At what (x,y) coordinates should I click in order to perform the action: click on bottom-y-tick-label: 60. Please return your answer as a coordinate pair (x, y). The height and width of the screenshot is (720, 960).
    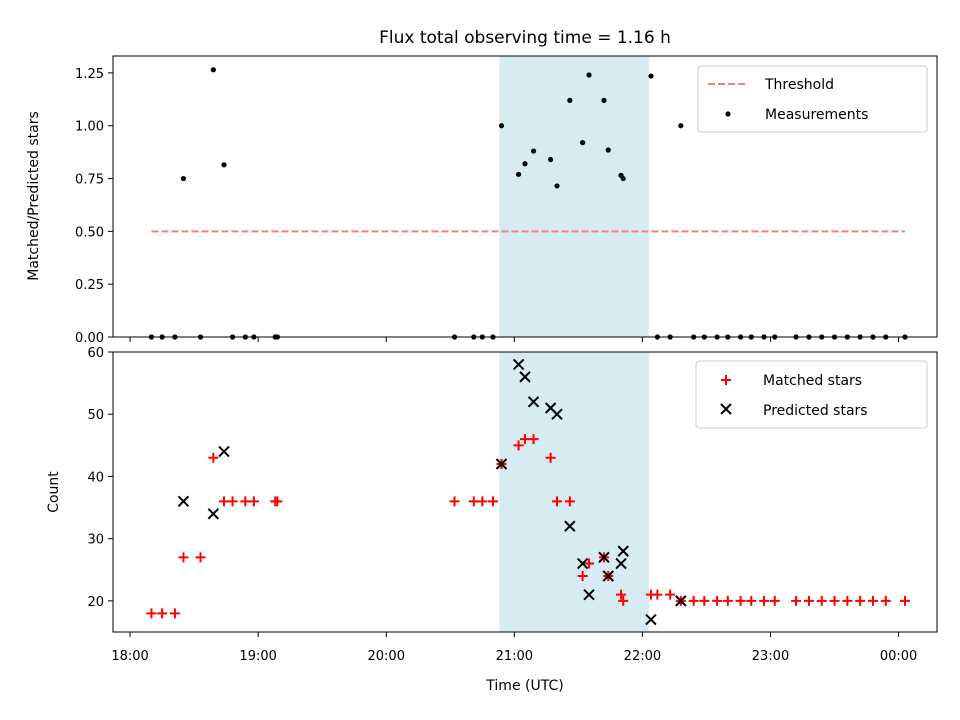
    Looking at the image, I should click on (95, 353).